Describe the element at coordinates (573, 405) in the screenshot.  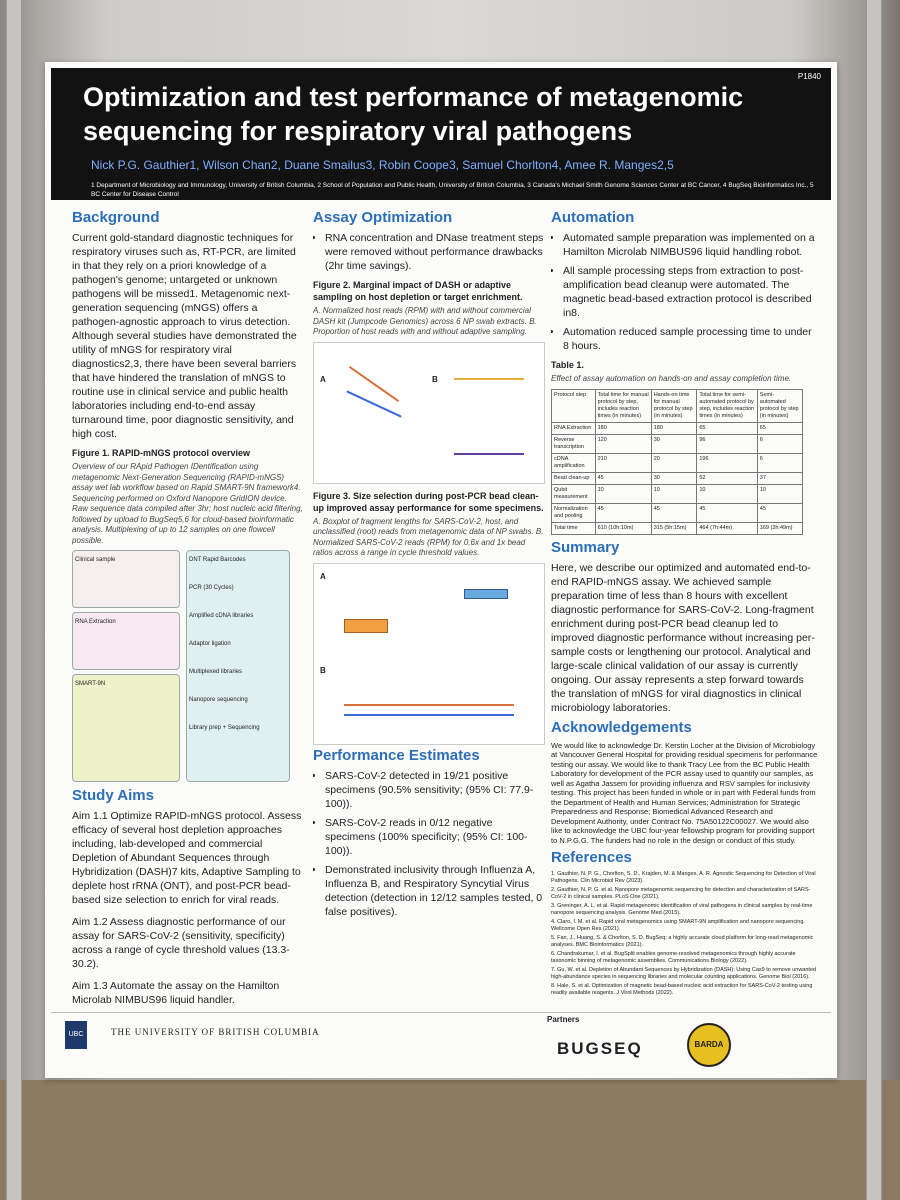
I see `column-header: Protocol step` at that location.